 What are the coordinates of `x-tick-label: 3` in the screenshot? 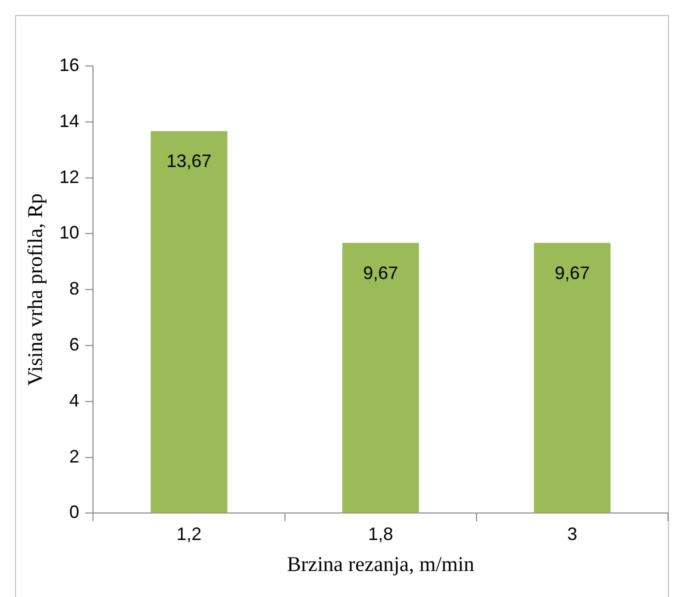 It's located at (572, 534).